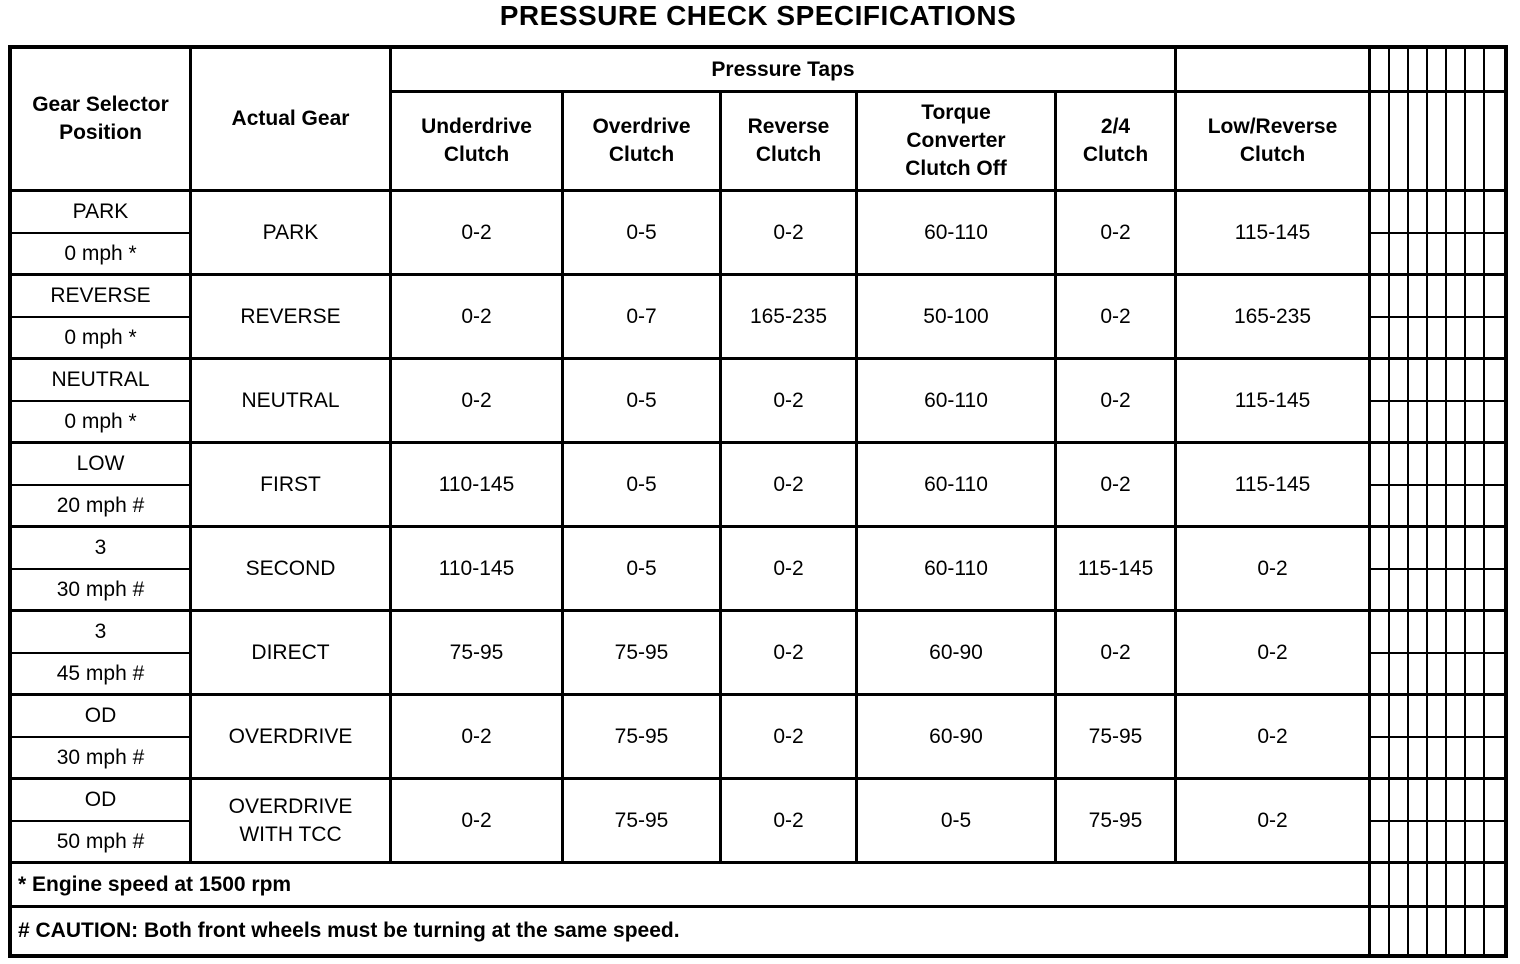  What do you see at coordinates (102, 381) in the screenshot?
I see `selector-position: NEUTRAL` at bounding box center [102, 381].